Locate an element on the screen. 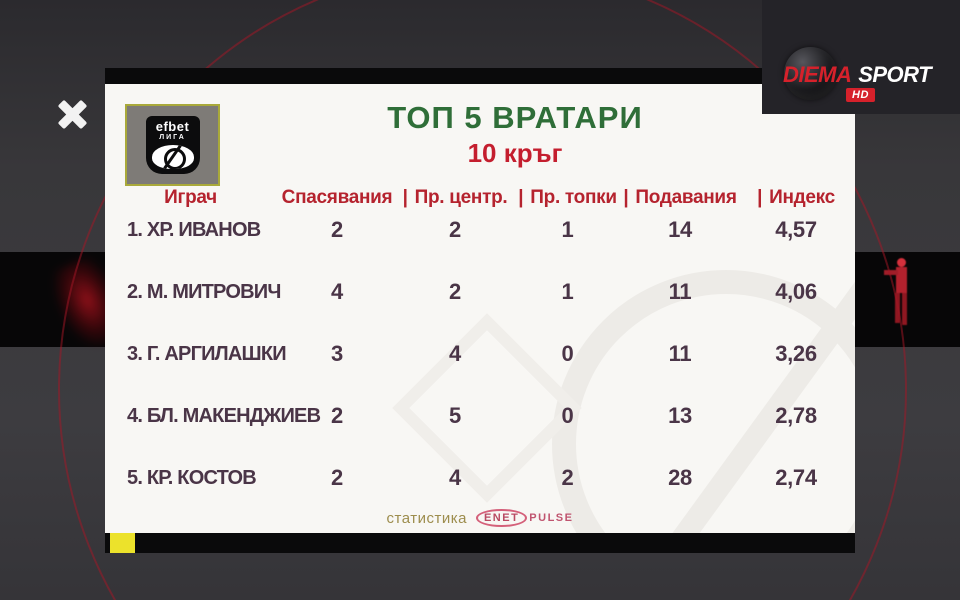 The width and height of the screenshot is (960, 600). column-header-saves: Спасявания is located at coordinates (337, 197).